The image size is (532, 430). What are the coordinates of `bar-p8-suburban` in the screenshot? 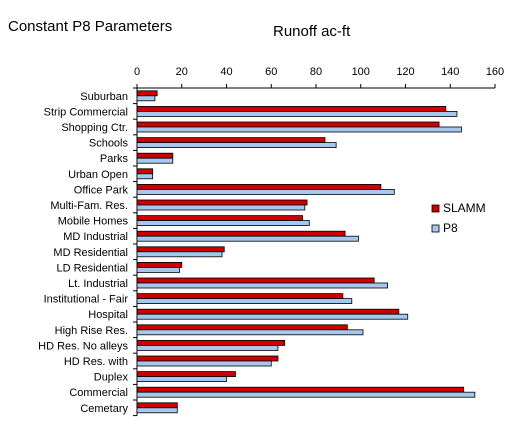 It's located at (146, 98).